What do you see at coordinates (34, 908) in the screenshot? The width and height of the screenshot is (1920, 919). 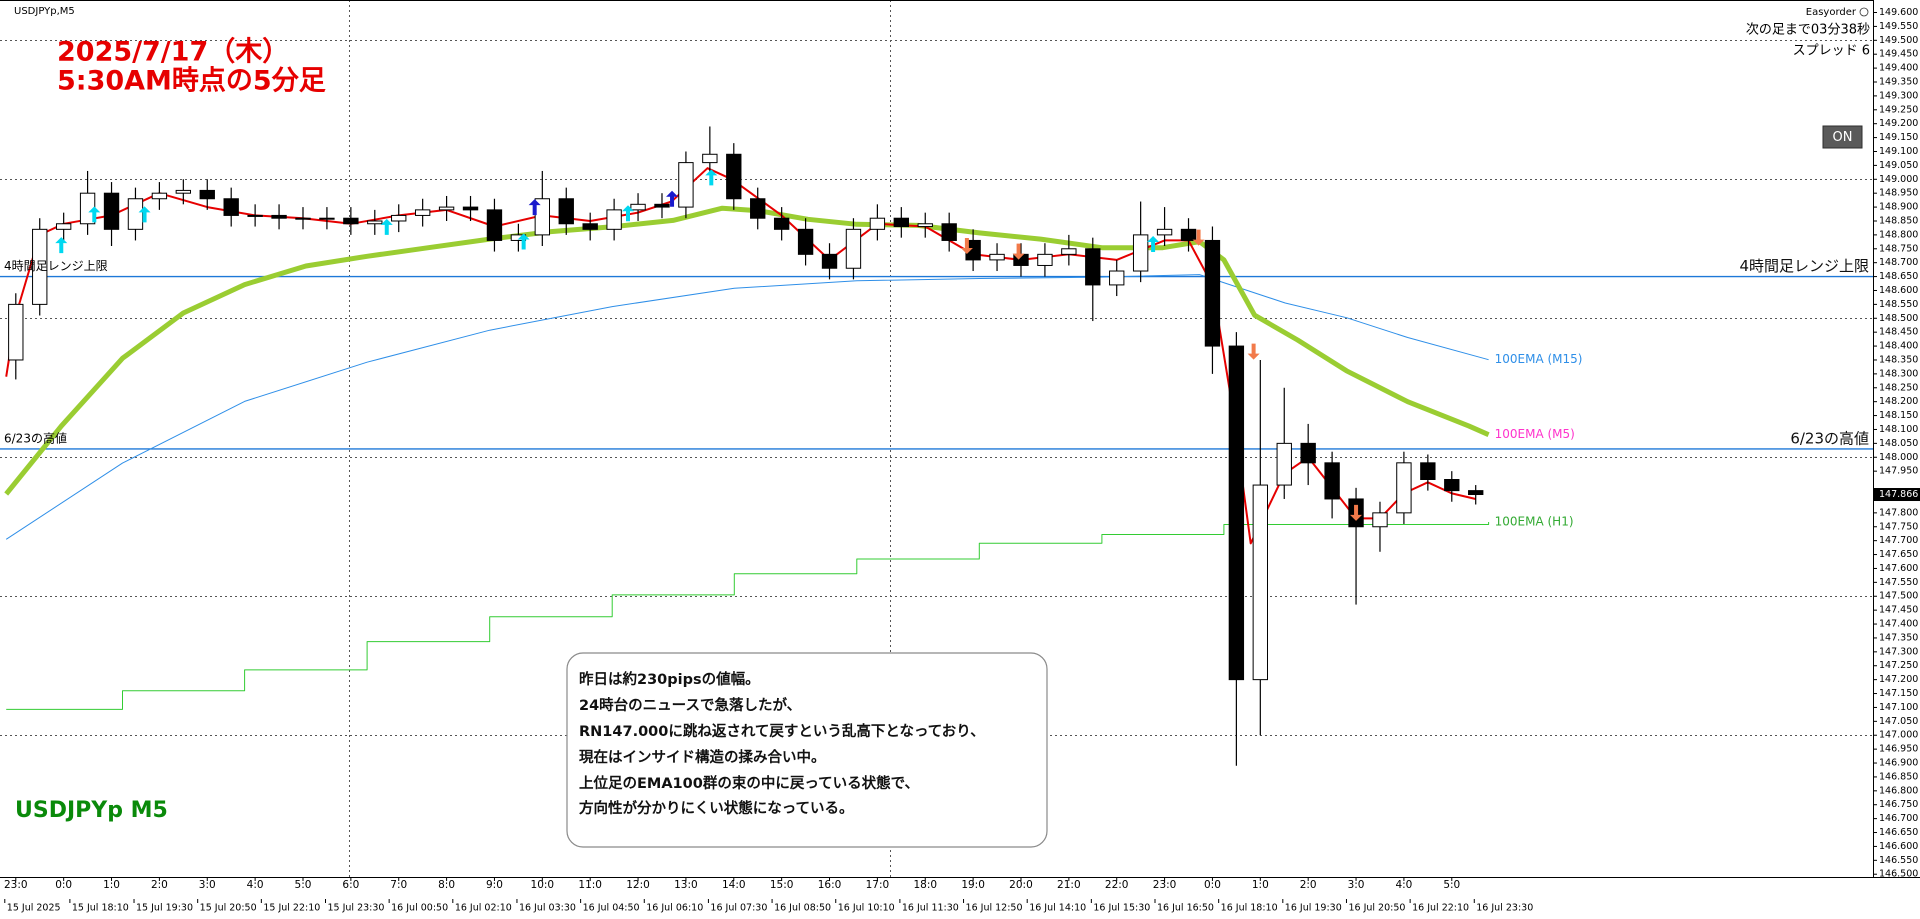 I see `x-tick-server-label: 15 Jul 2025` at bounding box center [34, 908].